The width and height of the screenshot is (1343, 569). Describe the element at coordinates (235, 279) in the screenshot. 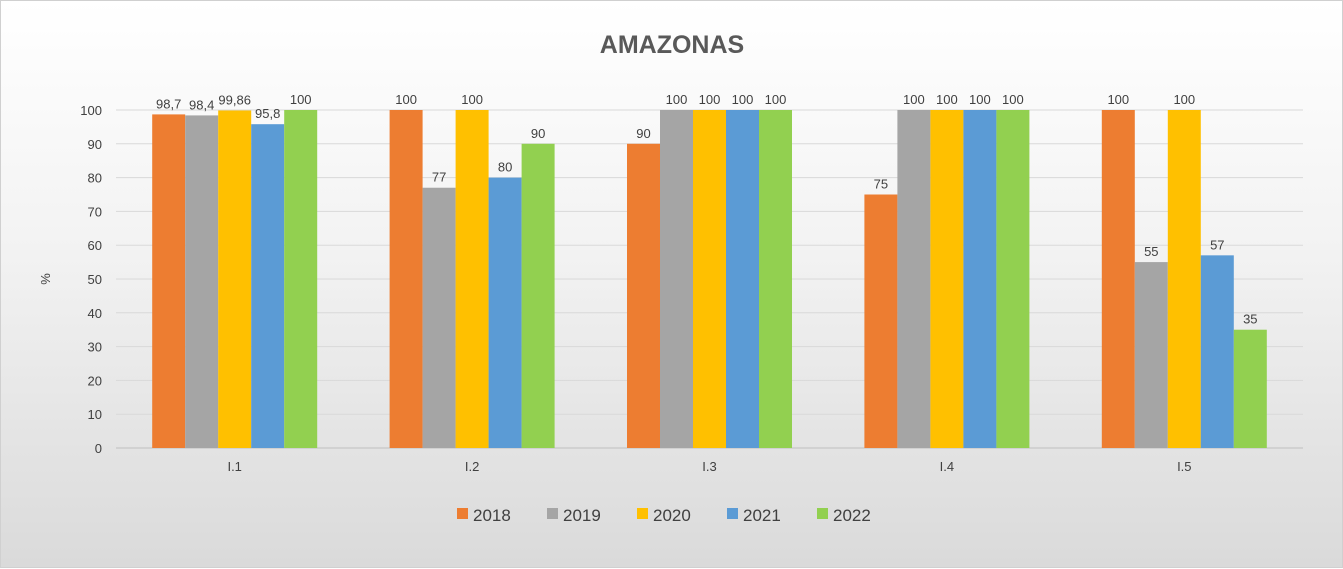

I see `bar-2020-I.1` at that location.